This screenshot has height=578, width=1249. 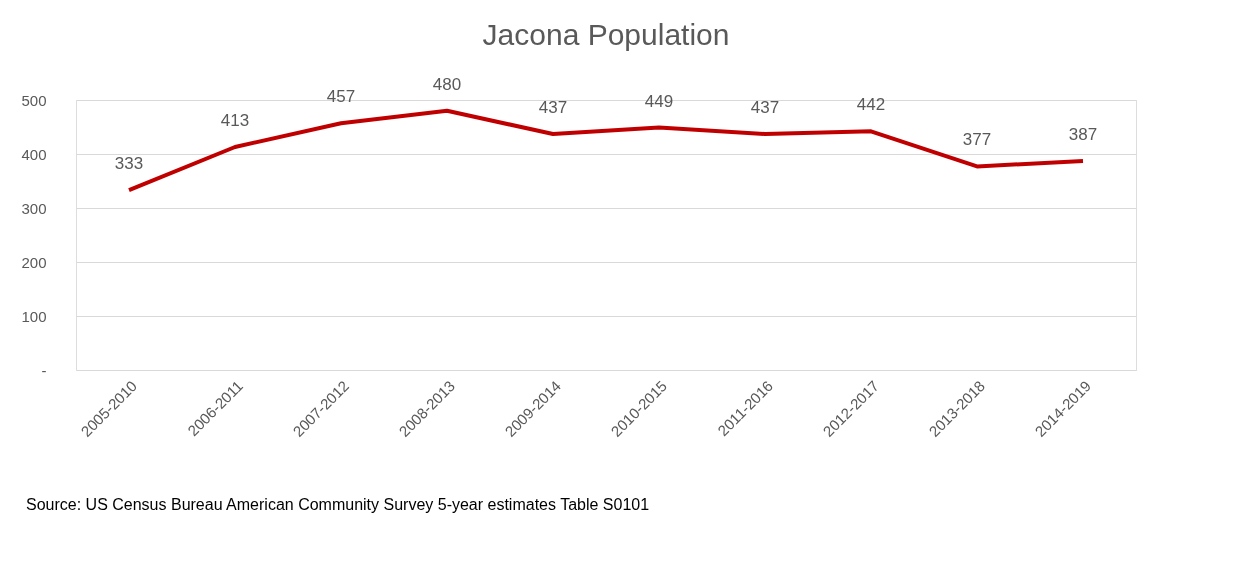 What do you see at coordinates (129, 164) in the screenshot?
I see `data-label: 333` at bounding box center [129, 164].